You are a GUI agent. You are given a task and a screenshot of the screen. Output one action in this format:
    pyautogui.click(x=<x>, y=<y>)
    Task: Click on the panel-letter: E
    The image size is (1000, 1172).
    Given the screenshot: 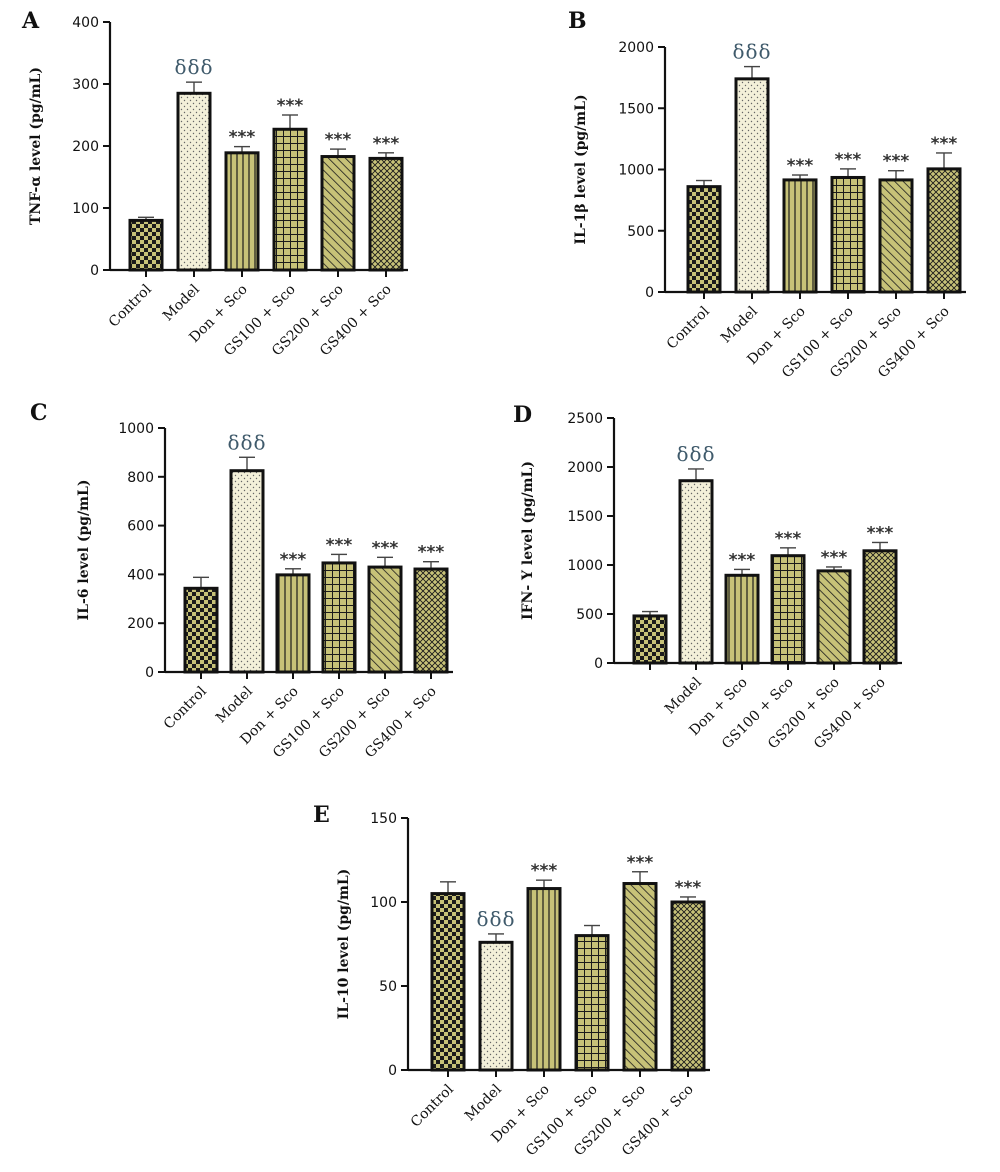 What is the action you would take?
    pyautogui.click(x=321, y=815)
    